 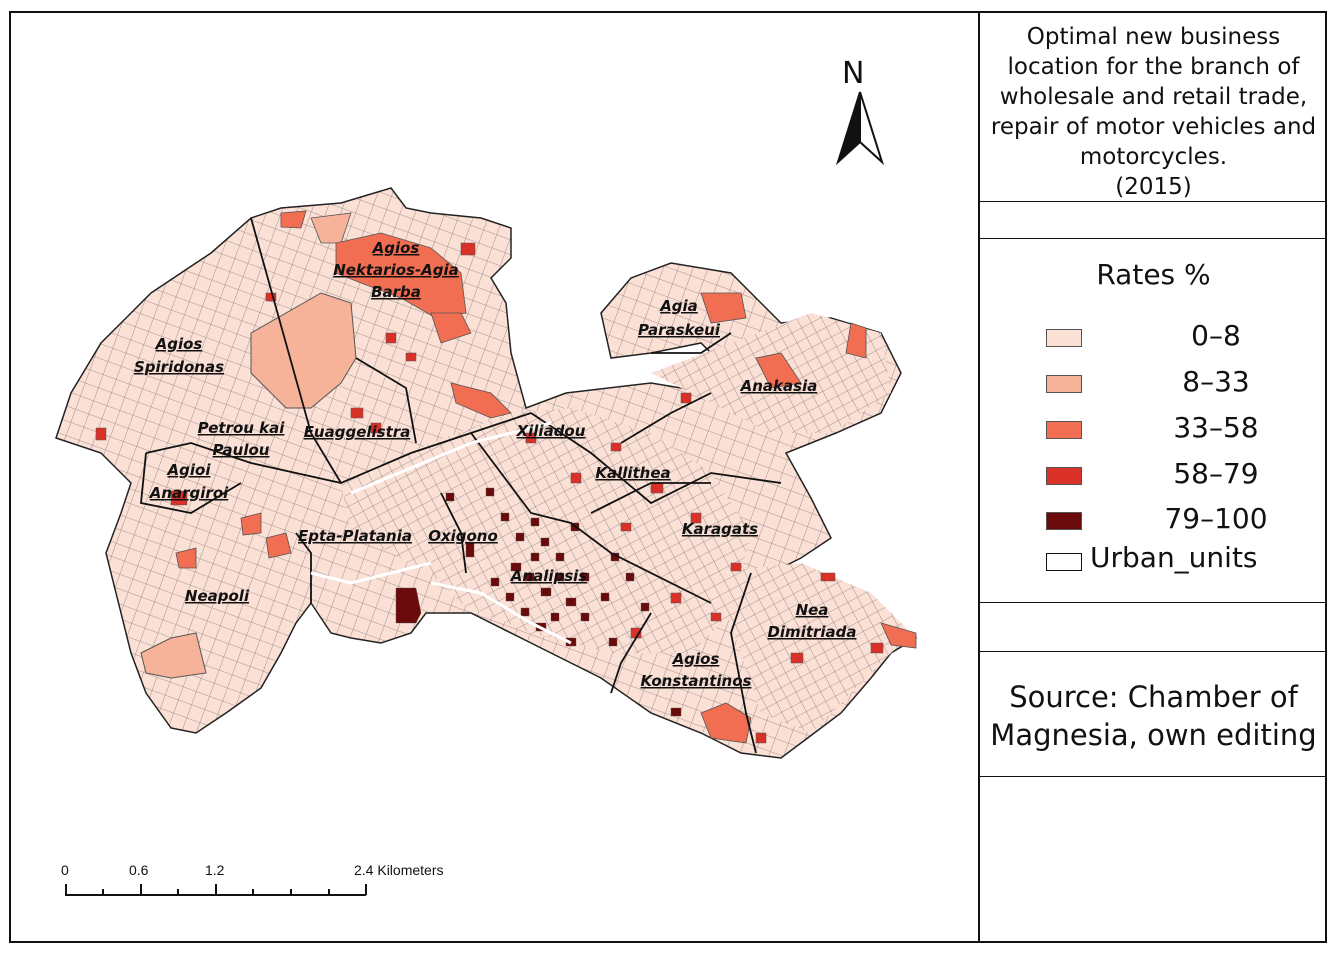 I want to click on district-label: Barba, so click(x=396, y=292).